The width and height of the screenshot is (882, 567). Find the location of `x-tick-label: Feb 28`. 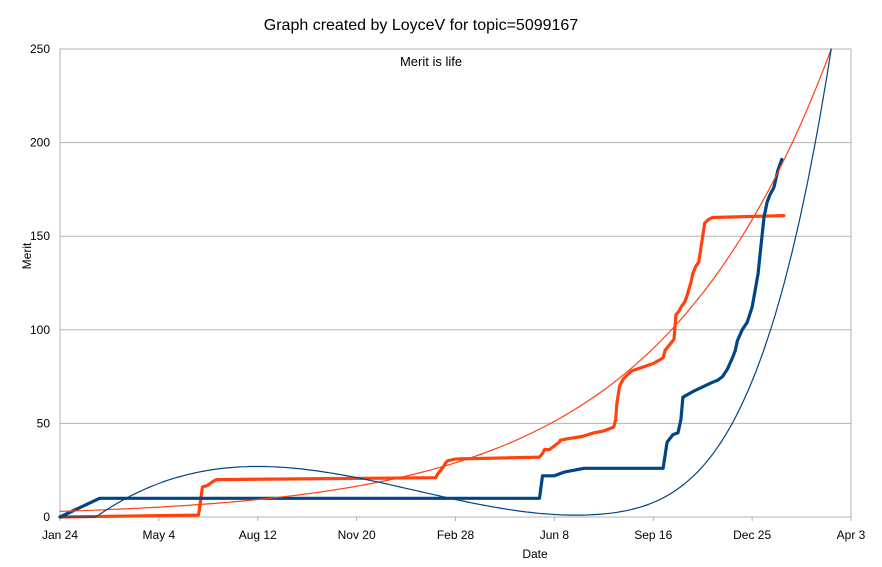

x-tick-label: Feb 28 is located at coordinates (456, 535).